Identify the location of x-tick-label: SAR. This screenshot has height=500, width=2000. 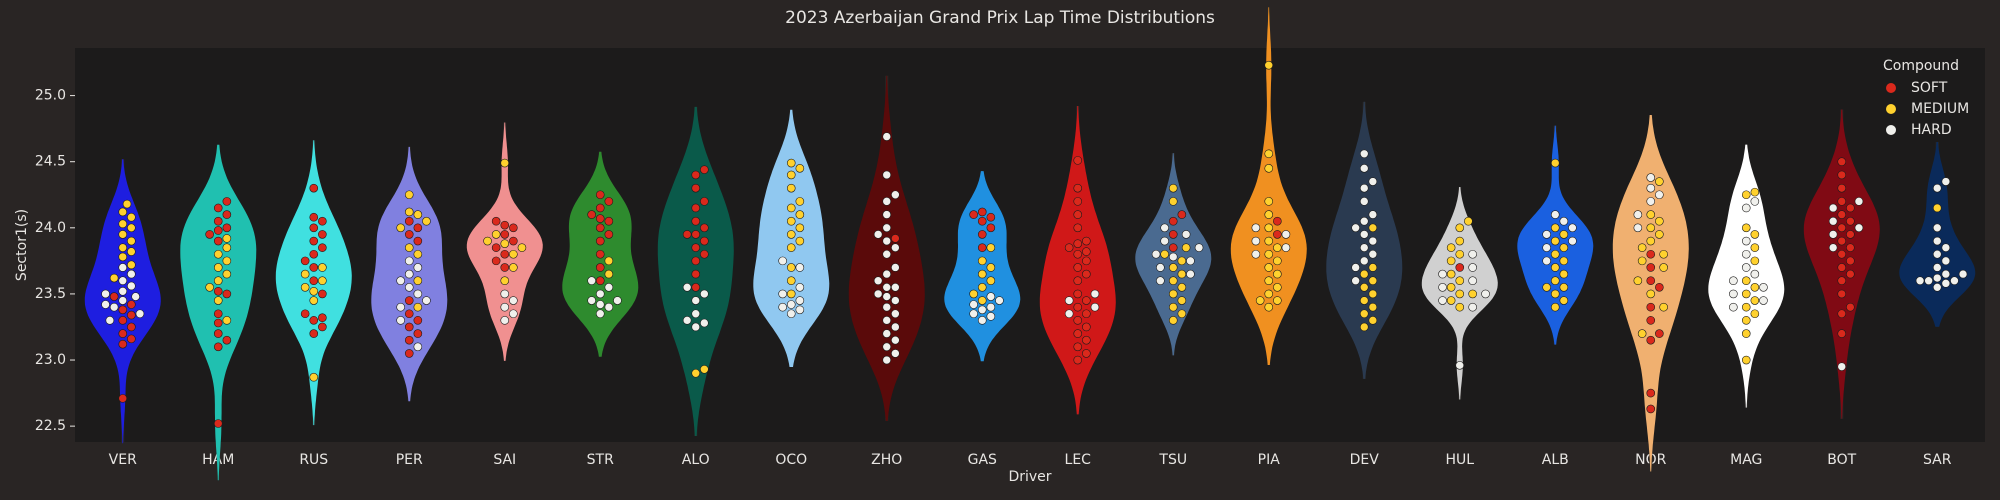
(1937, 460).